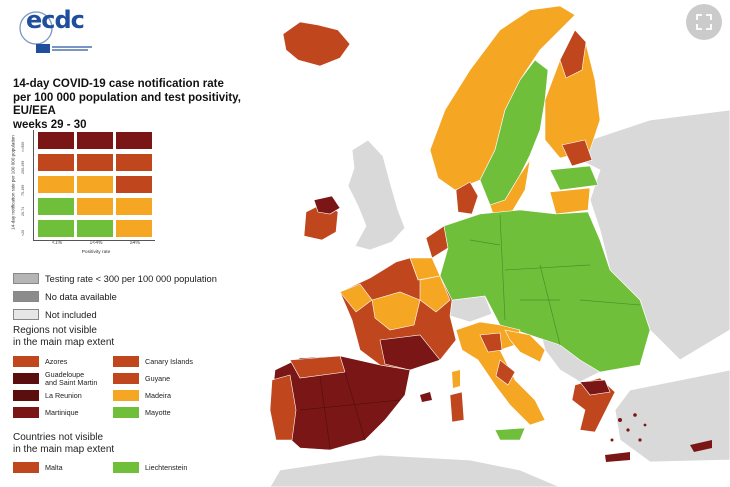 This screenshot has width=730, height=487. What do you see at coordinates (426, 397) in the screenshot?
I see `balearic` at bounding box center [426, 397].